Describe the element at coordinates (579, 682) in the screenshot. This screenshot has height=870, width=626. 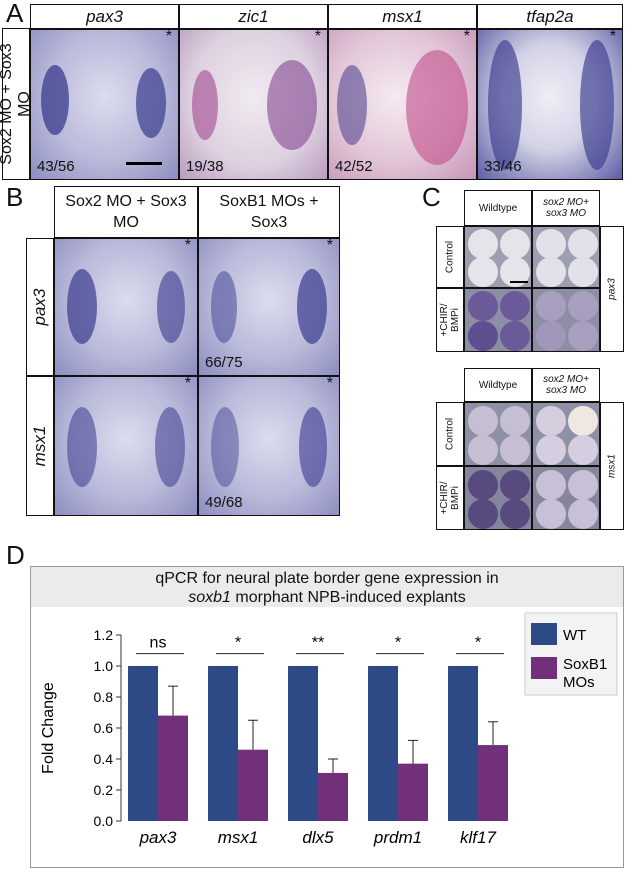
I see `legend-label-soxb1-2: MOs` at that location.